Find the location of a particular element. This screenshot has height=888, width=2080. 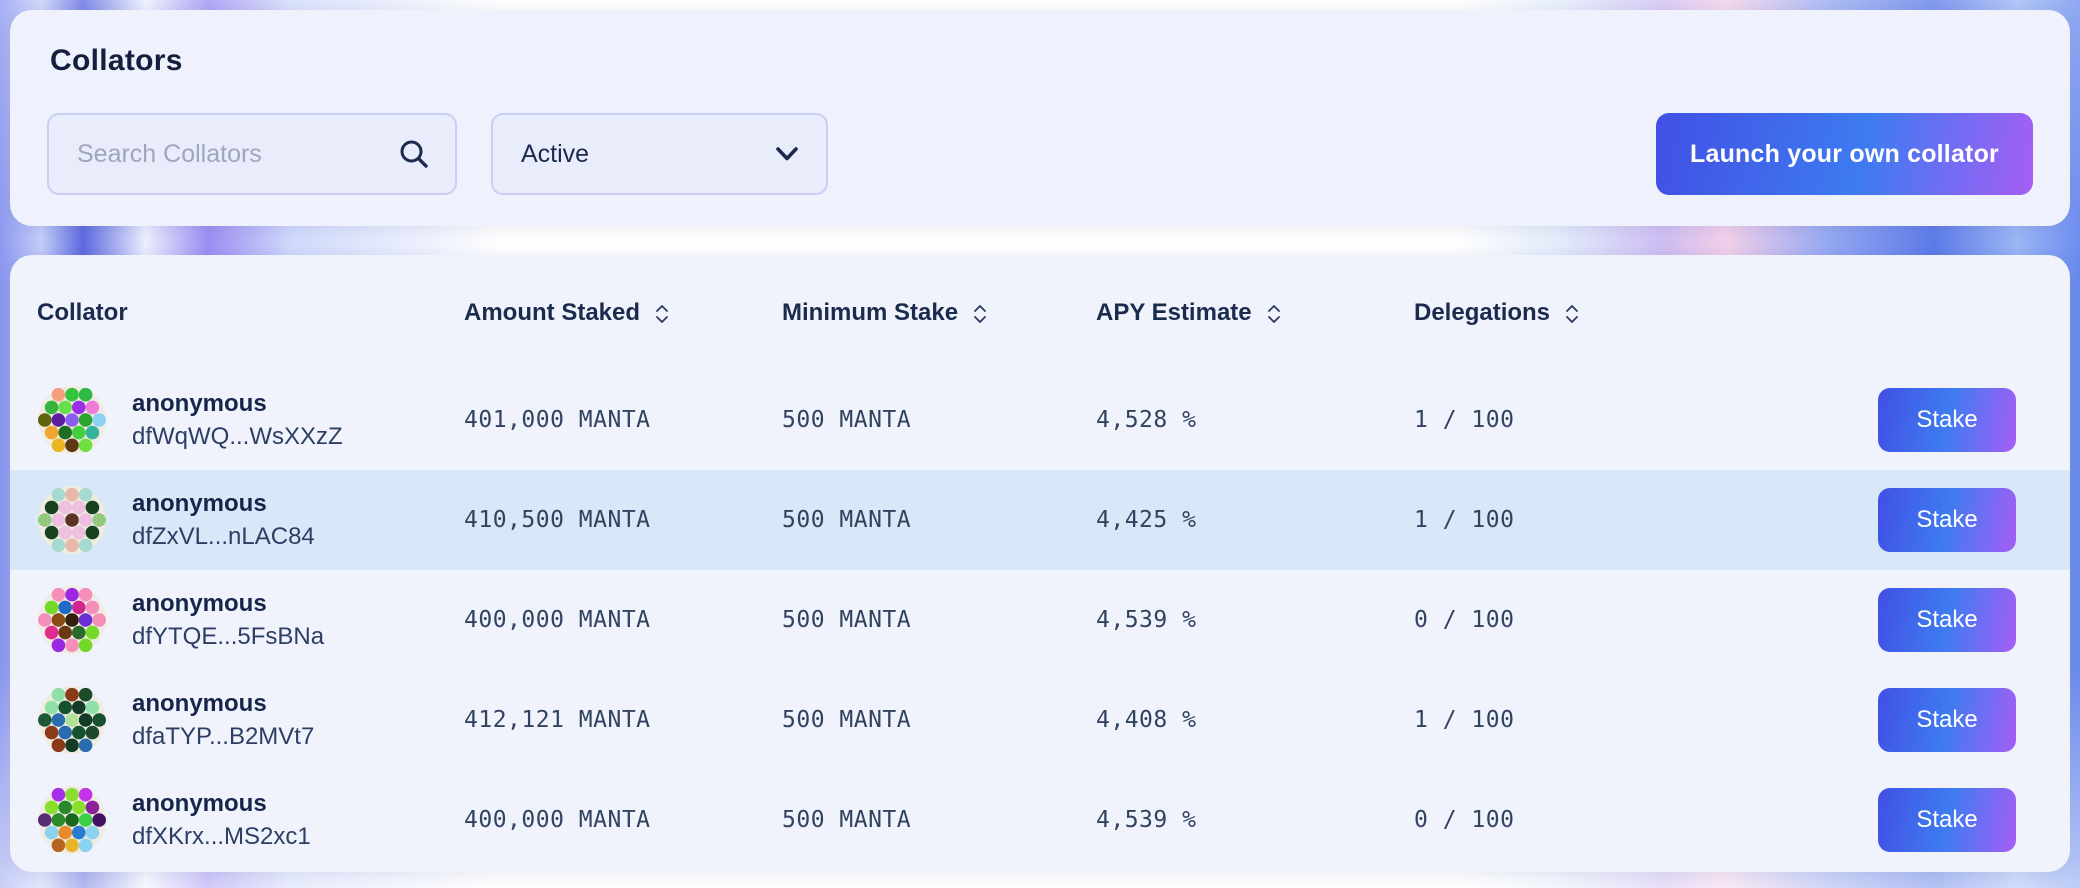

amount-staked-value: 401,000 MANTA is located at coordinates (557, 420).